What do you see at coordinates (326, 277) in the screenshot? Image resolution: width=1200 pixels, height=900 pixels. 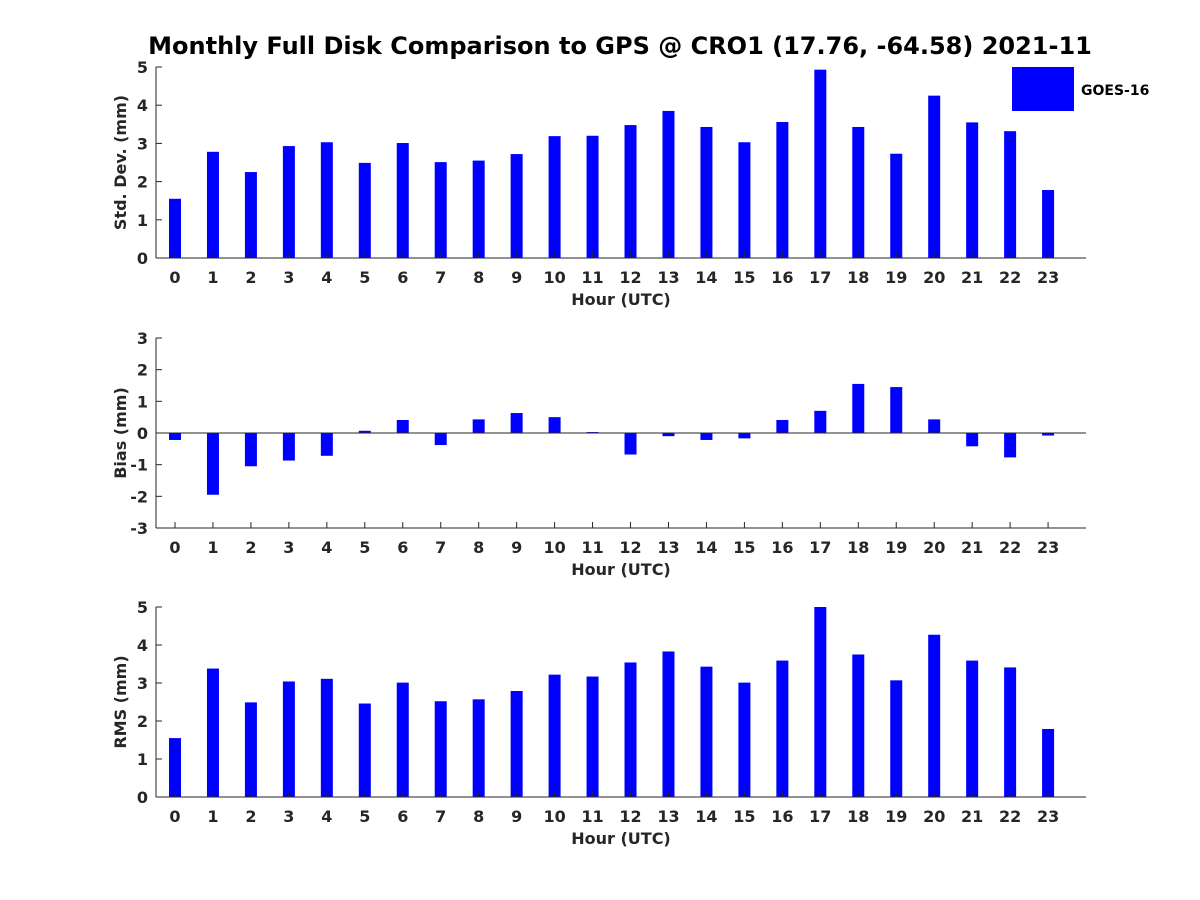 I see `x-tick-label: 4` at bounding box center [326, 277].